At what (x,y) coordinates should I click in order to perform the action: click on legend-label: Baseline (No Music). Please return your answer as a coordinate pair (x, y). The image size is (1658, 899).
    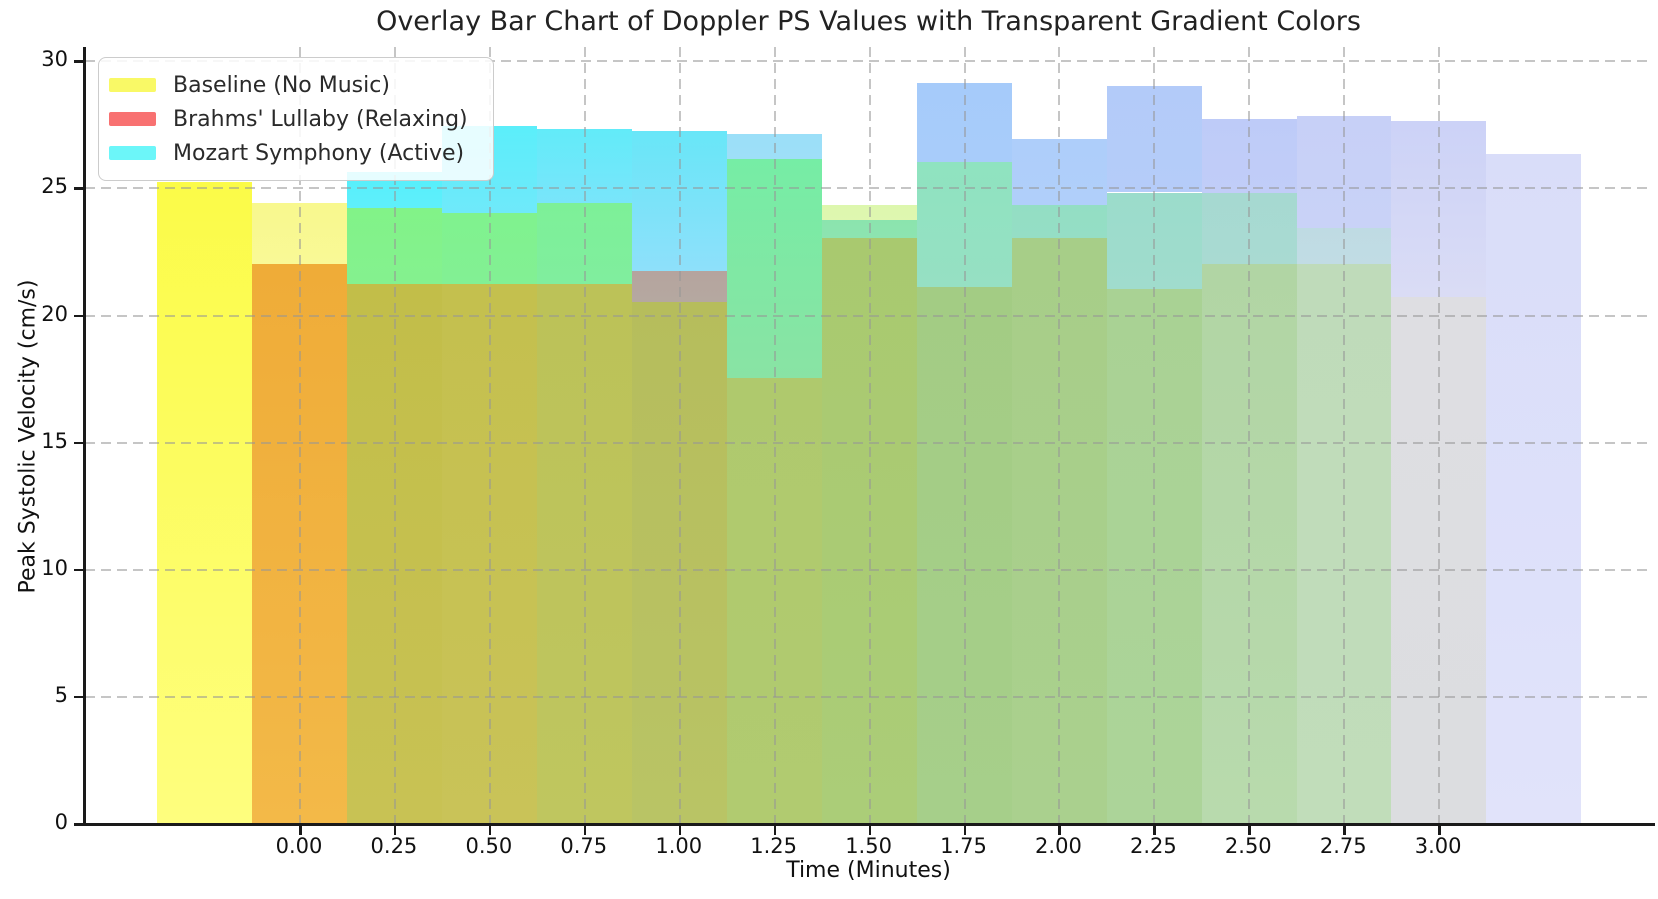
    Looking at the image, I should click on (281, 85).